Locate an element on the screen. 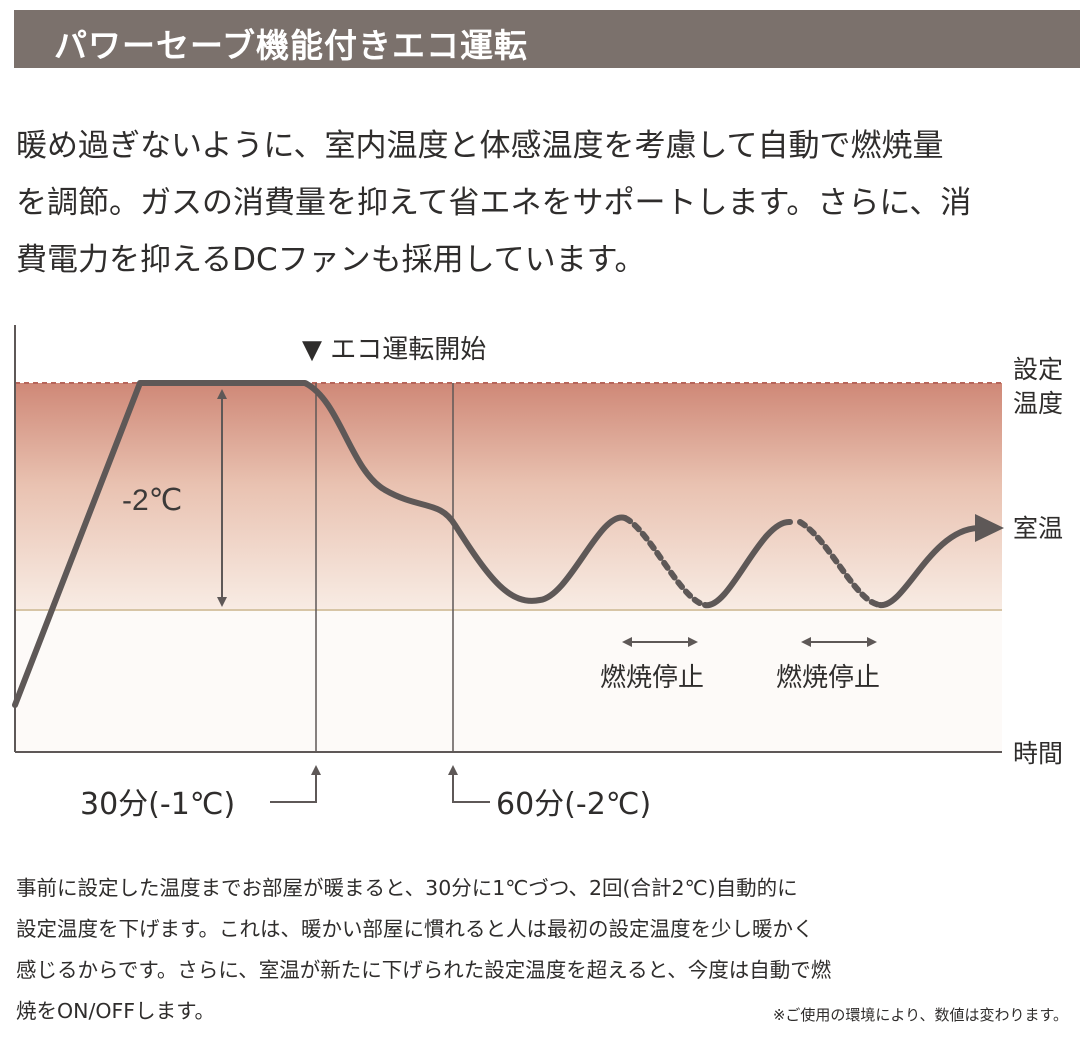 The width and height of the screenshot is (1080, 1056). caption-line: 設定温度を下げます。これは、暖かい部屋に慣れると人は最初の設定温度を少し暖かく is located at coordinates (415, 929).